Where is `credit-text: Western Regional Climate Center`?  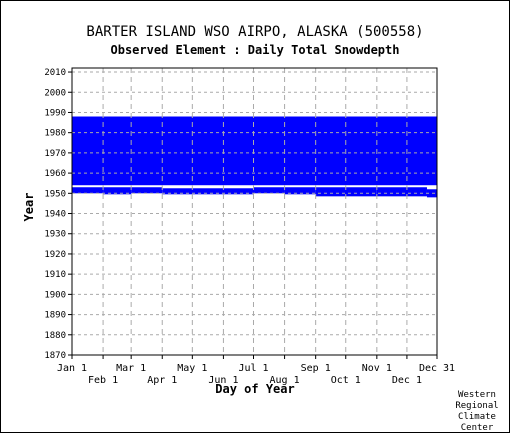
credit-text: Western Regional Climate Center is located at coordinates (477, 411).